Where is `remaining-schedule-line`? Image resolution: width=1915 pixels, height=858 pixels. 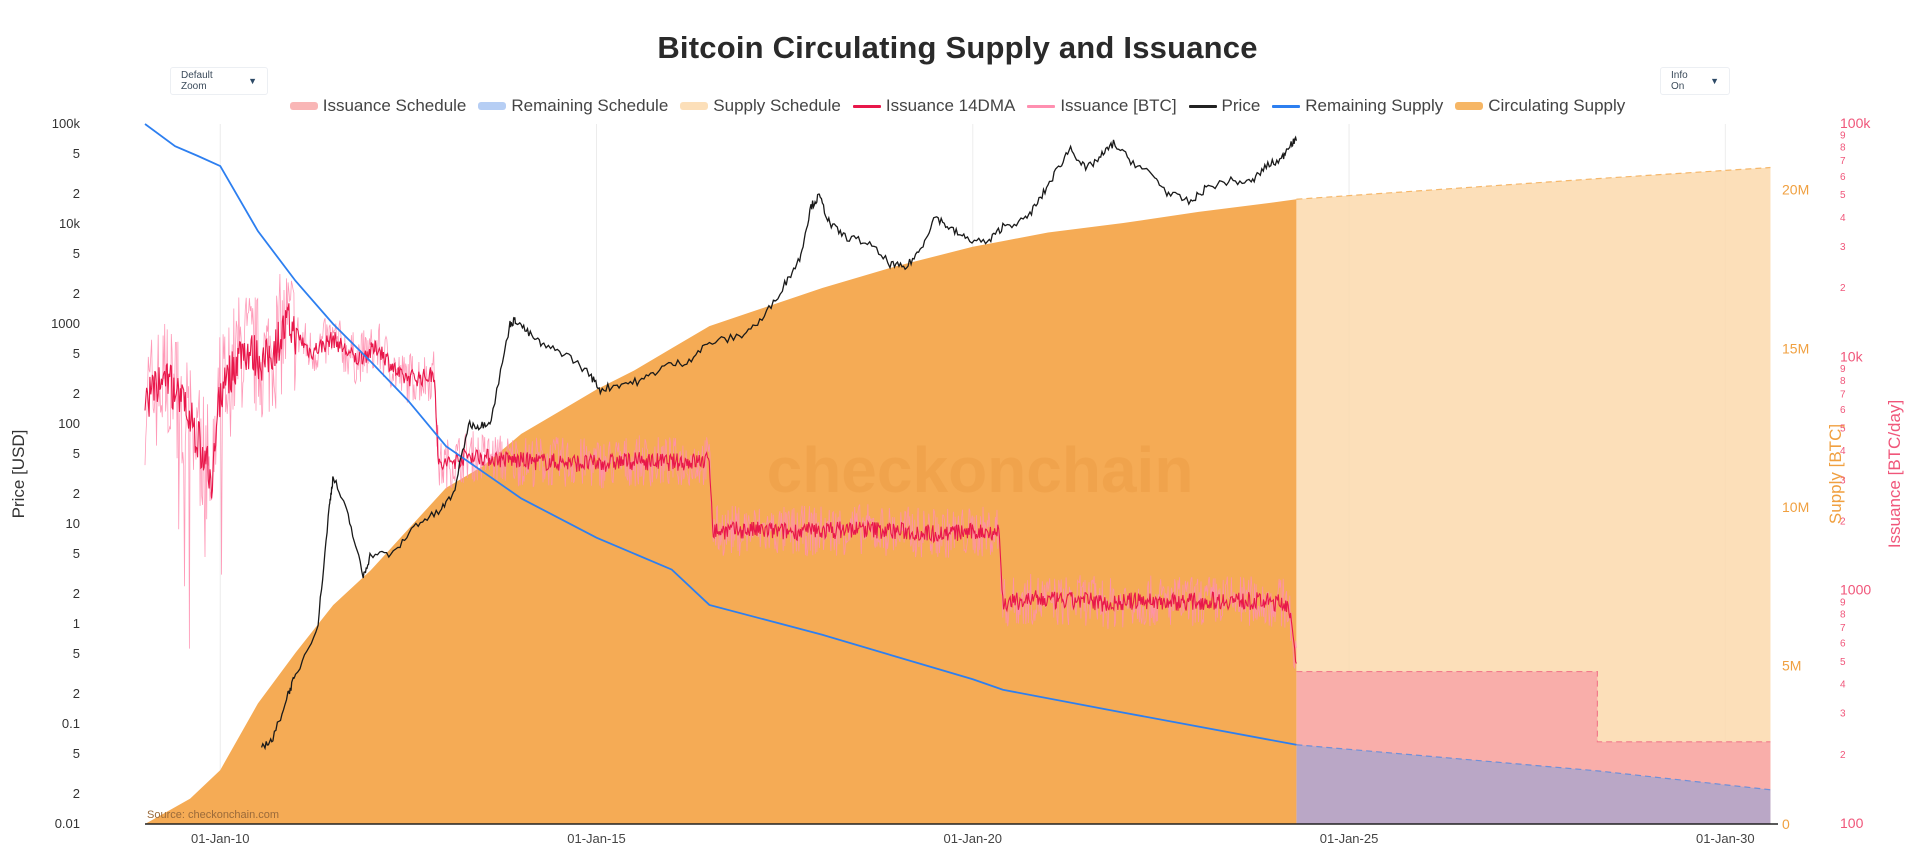
remaining-schedule-line is located at coordinates (1533, 767).